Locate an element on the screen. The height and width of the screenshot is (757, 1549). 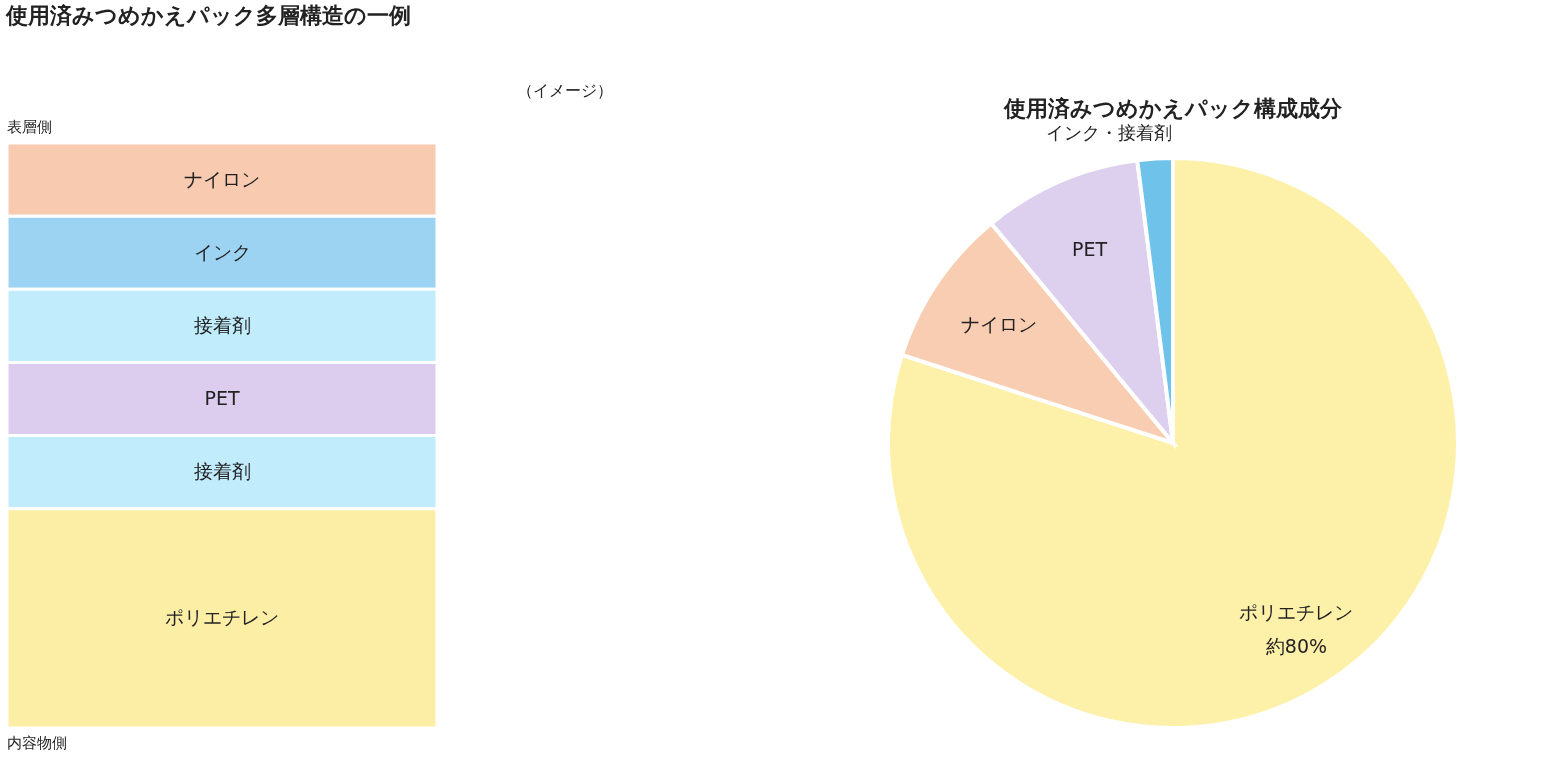
category-label: ポリエチレン is located at coordinates (222, 617).